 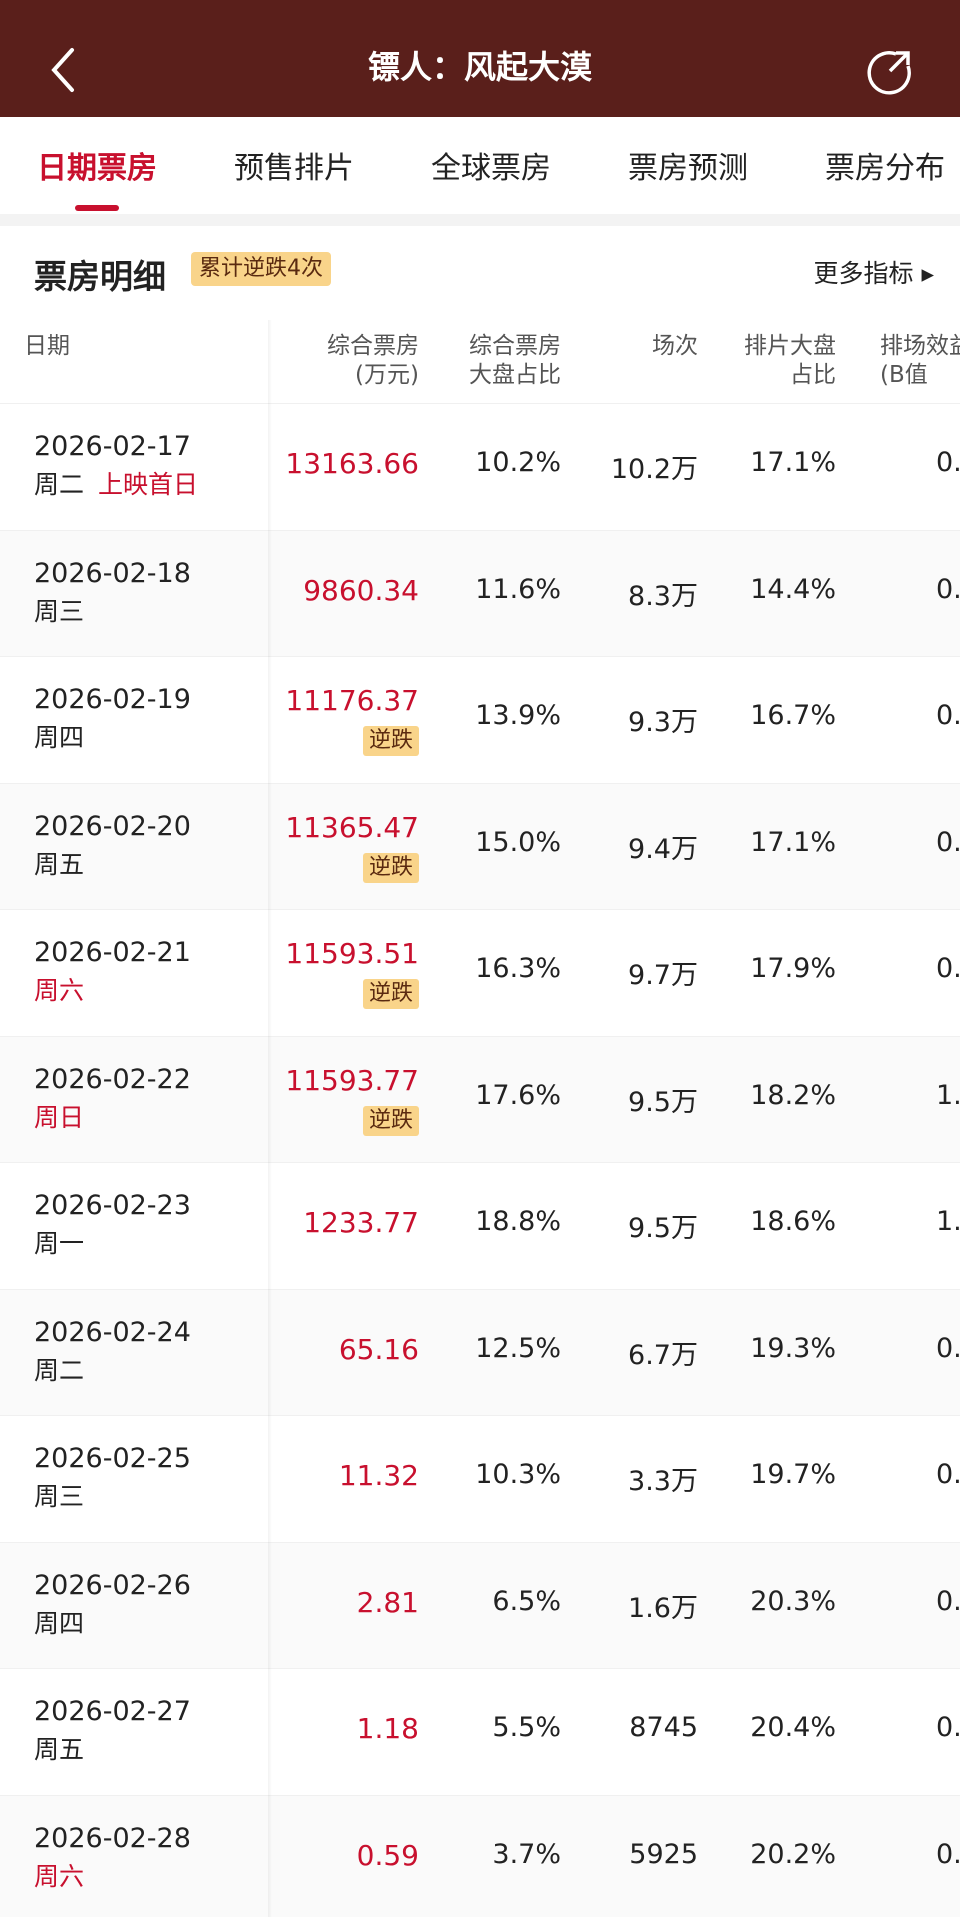 What do you see at coordinates (663, 1727) in the screenshot?
I see `shows: 8745` at bounding box center [663, 1727].